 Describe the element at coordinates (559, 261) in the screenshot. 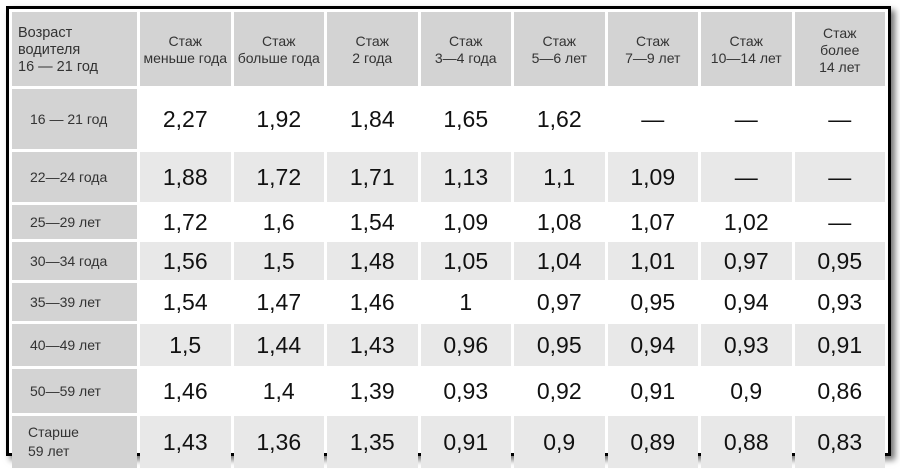

I see `coefficient-cell: 1,04` at that location.